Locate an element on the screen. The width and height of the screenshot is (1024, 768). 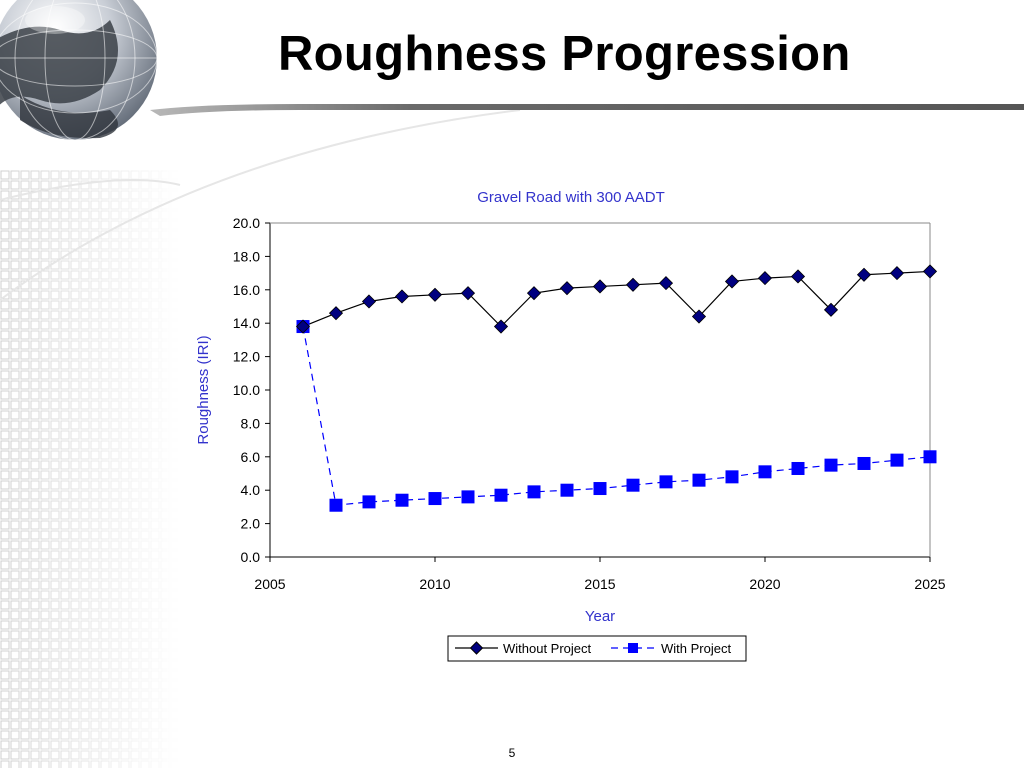
page-number: 5 is located at coordinates (512, 753).